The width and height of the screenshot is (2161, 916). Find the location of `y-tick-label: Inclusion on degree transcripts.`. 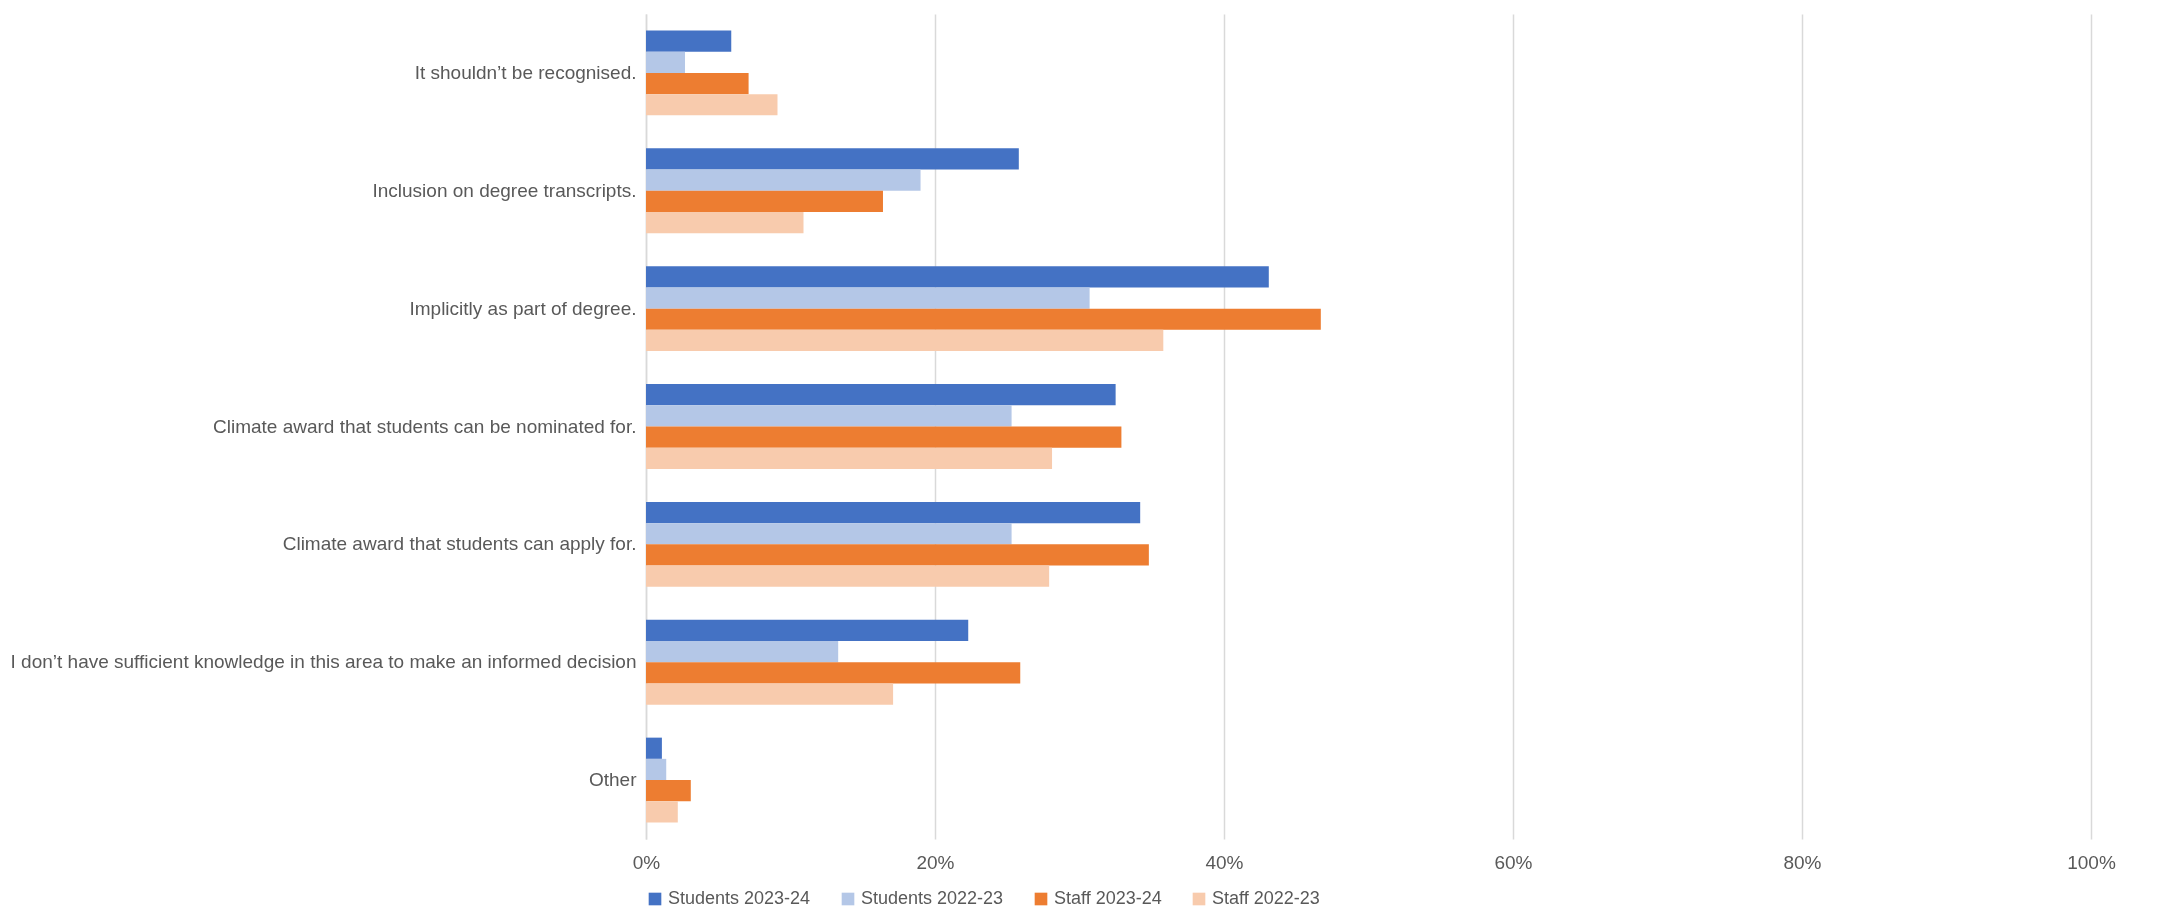

y-tick-label: Inclusion on degree transcripts. is located at coordinates (504, 190).